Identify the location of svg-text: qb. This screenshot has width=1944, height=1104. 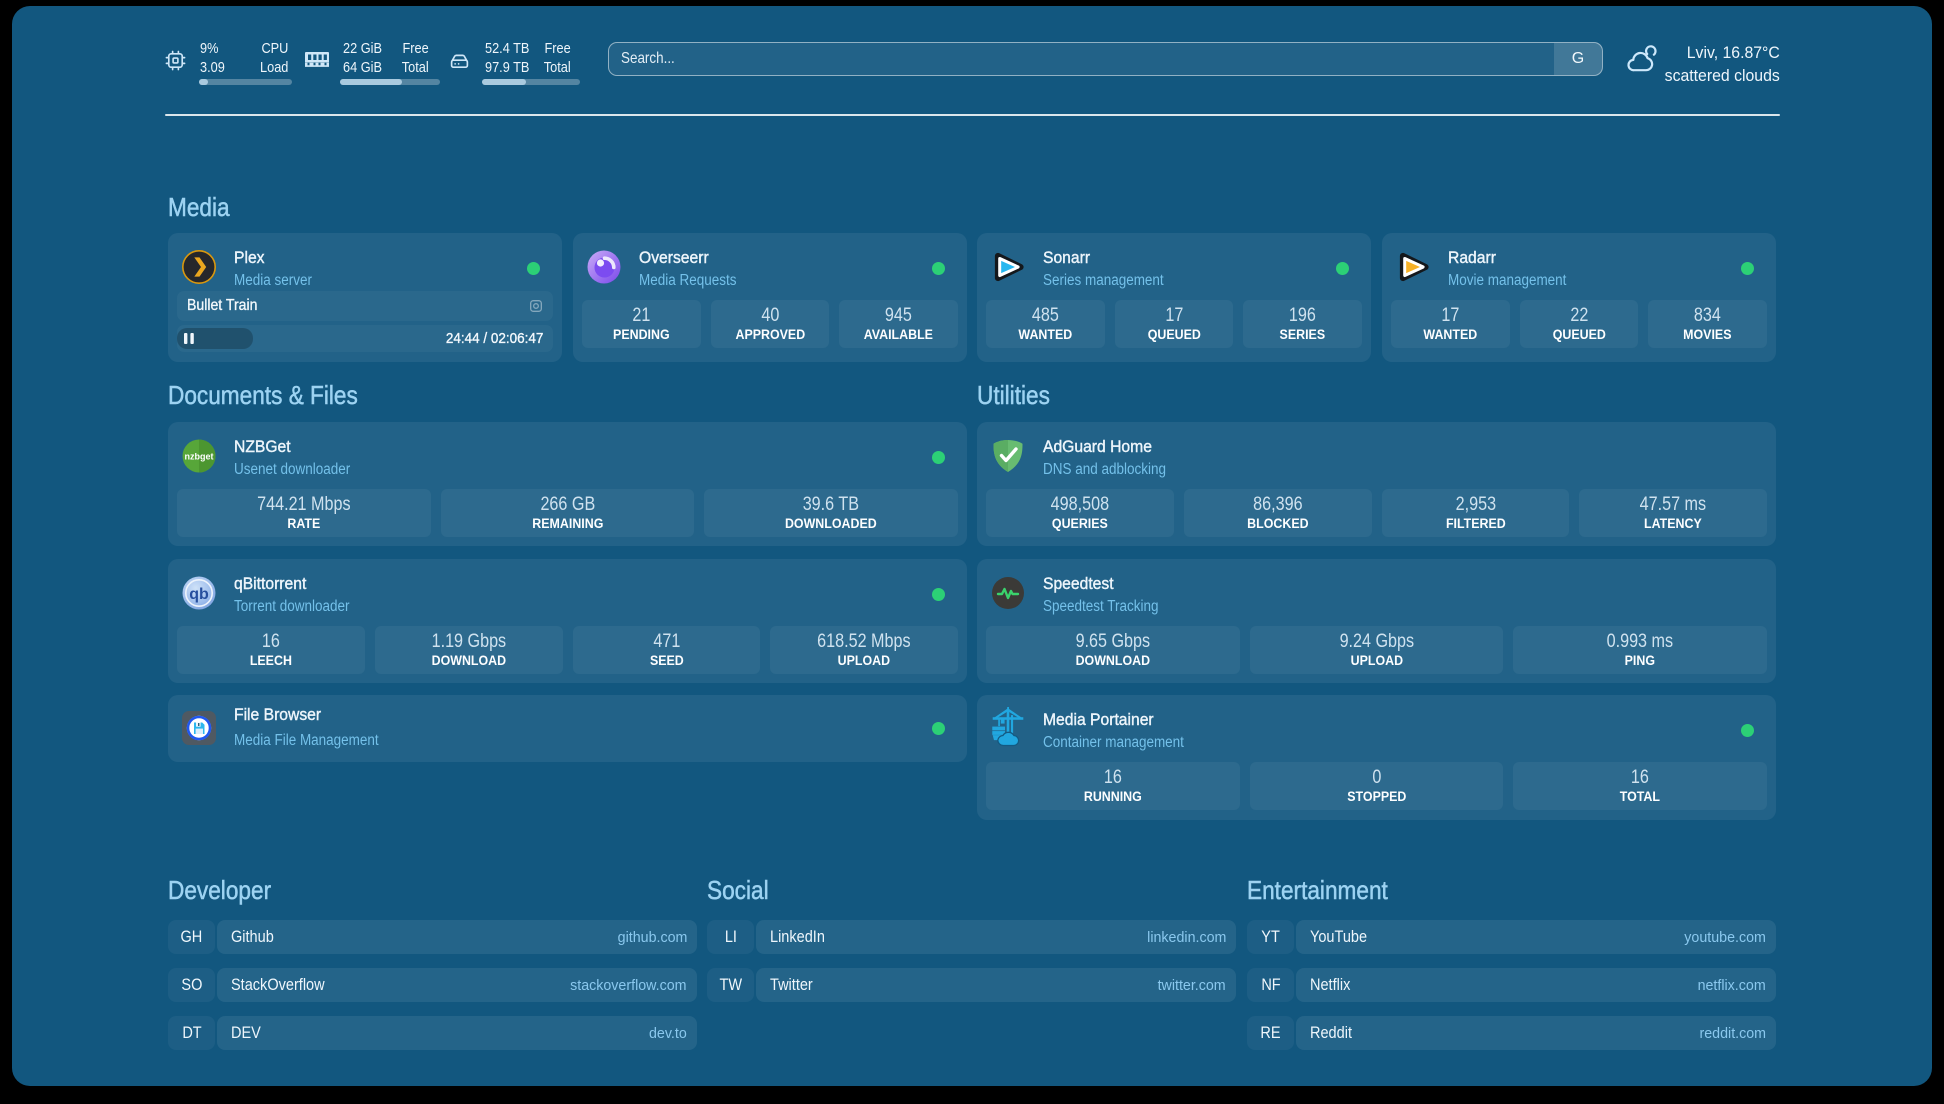
(199, 594).